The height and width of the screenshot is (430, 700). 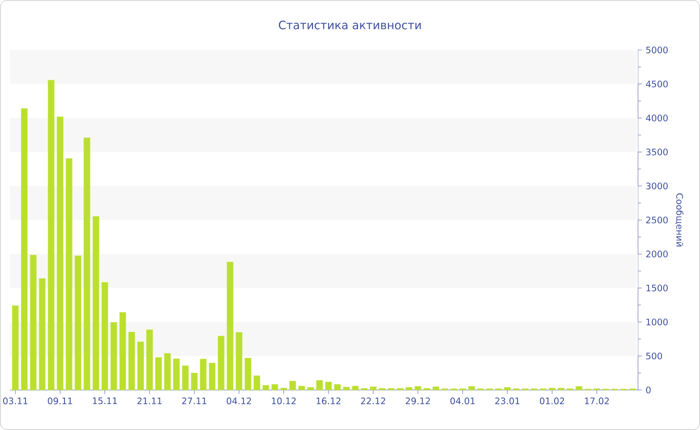 I want to click on x-tick-label: 09.11, so click(x=60, y=401).